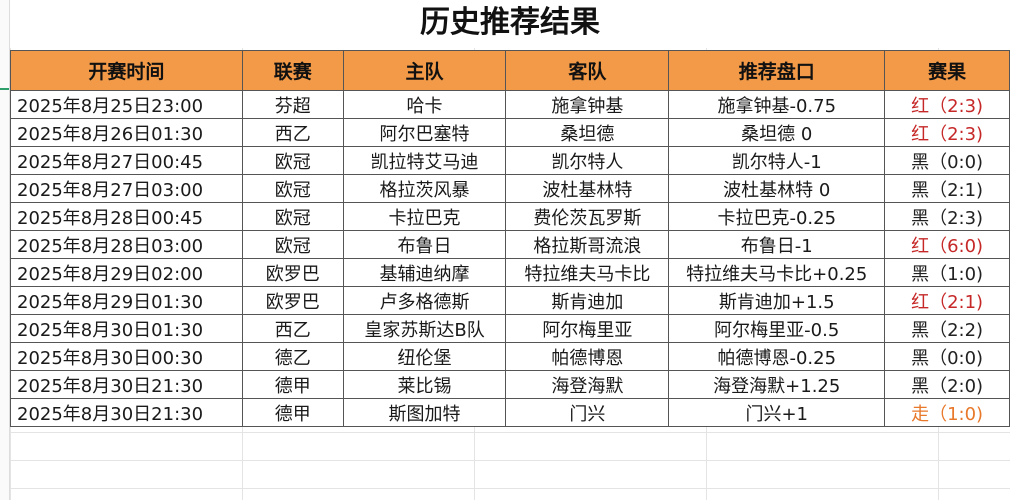 The image size is (1010, 500). Describe the element at coordinates (777, 216) in the screenshot. I see `cell-pick: 卡拉巴克-0.25` at that location.